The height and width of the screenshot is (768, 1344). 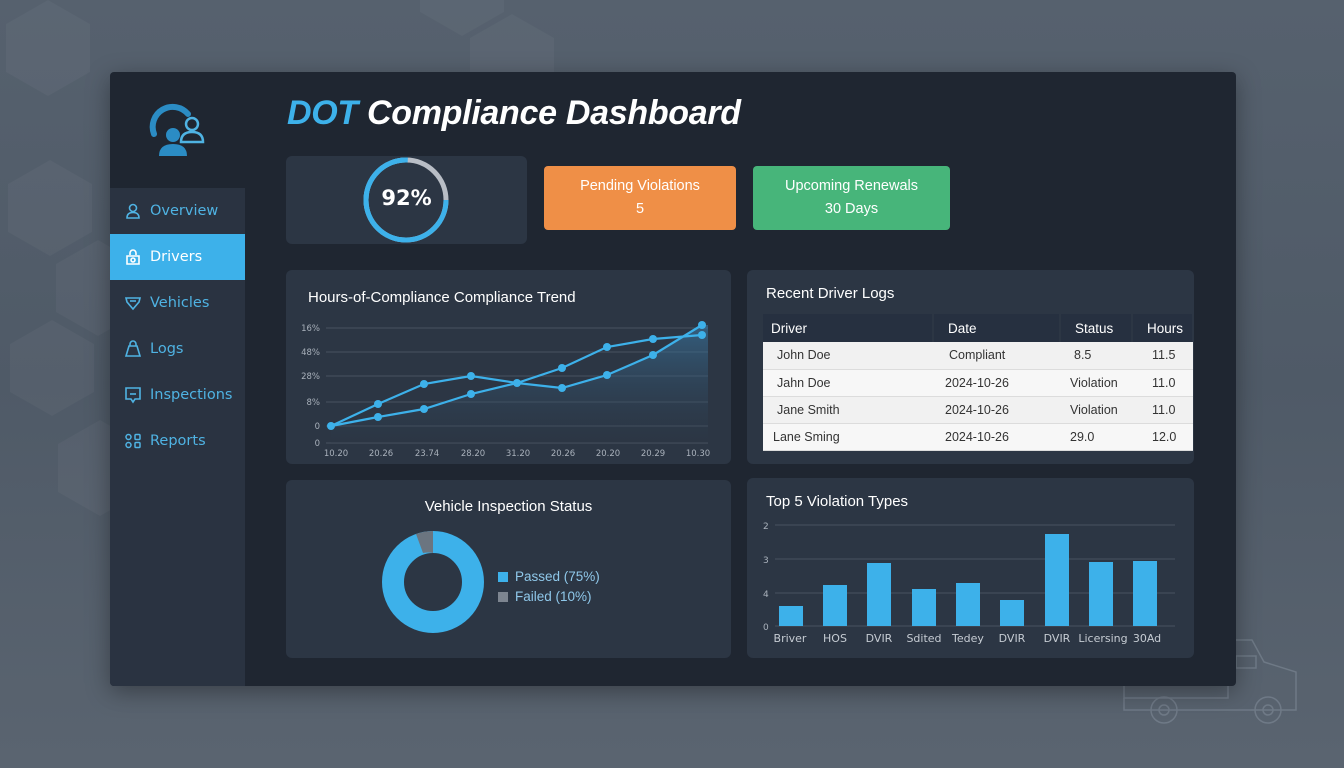 What do you see at coordinates (923, 638) in the screenshot?
I see `x-tick: Sdited` at bounding box center [923, 638].